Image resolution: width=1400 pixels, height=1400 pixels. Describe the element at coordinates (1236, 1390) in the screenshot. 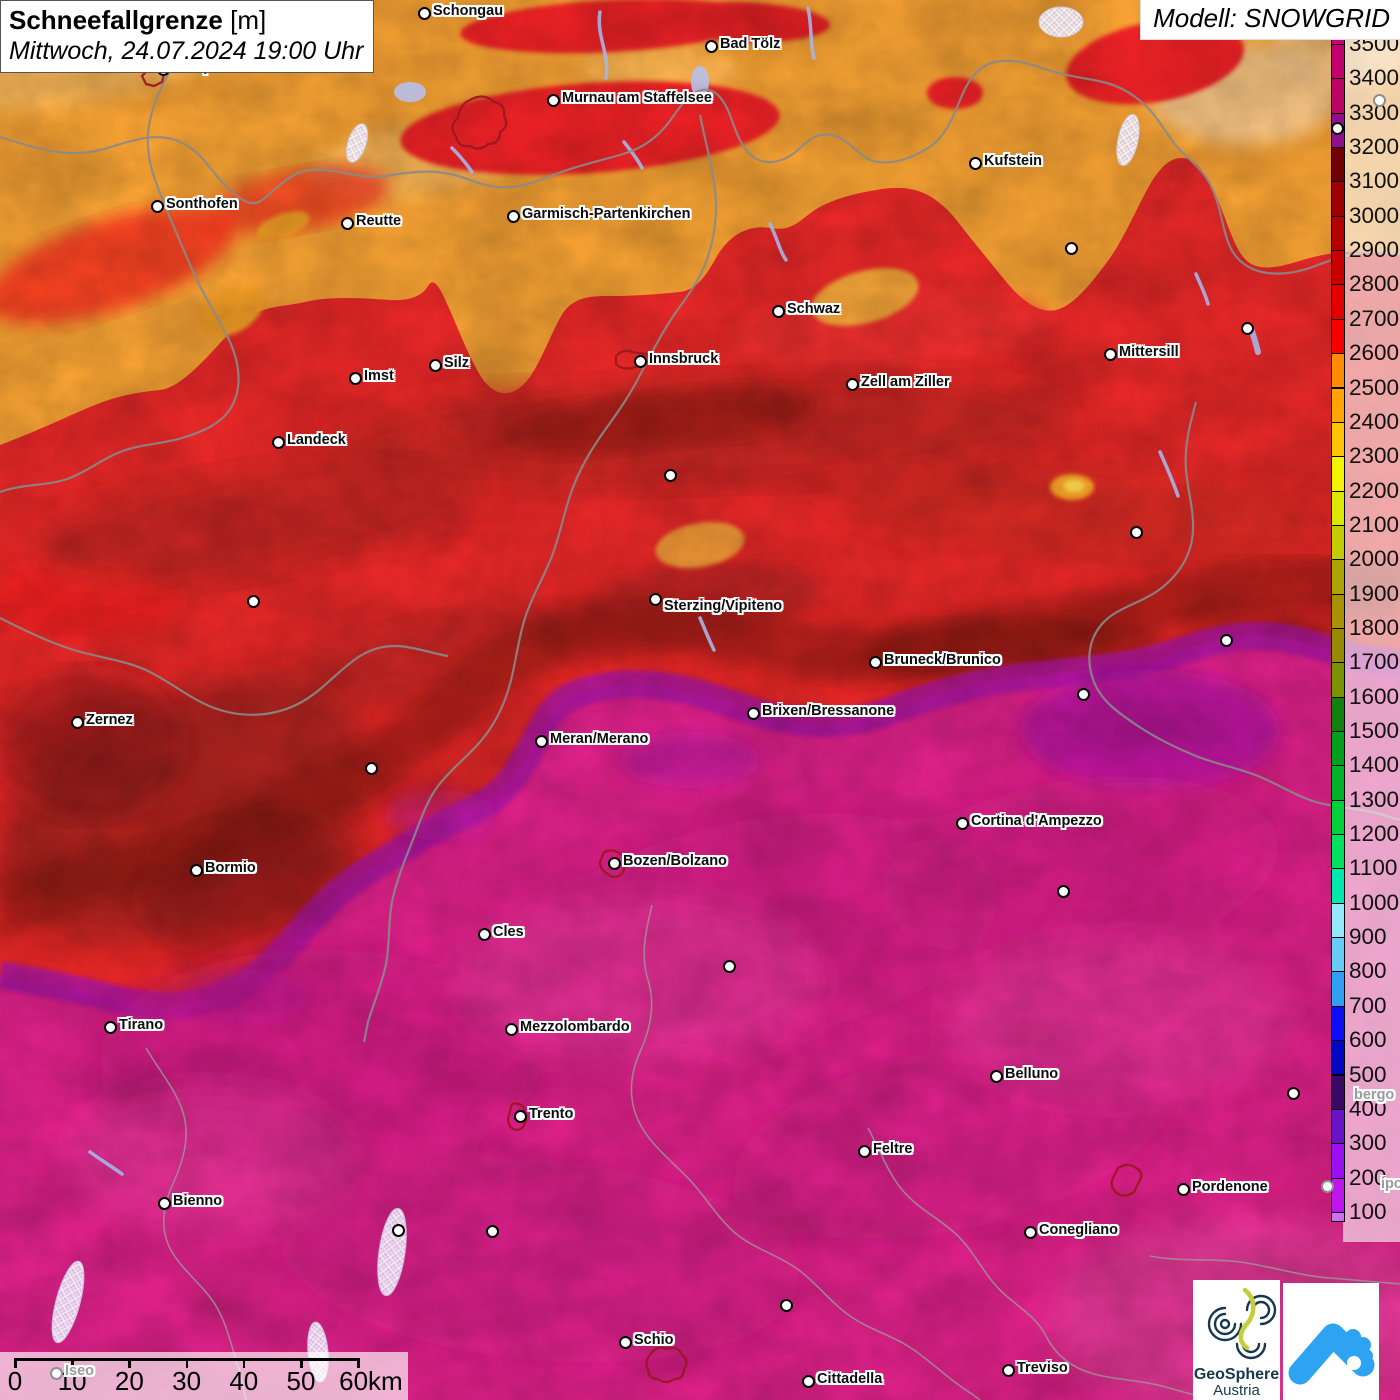

I see `geosphere-logo-subtext: Austria` at that location.